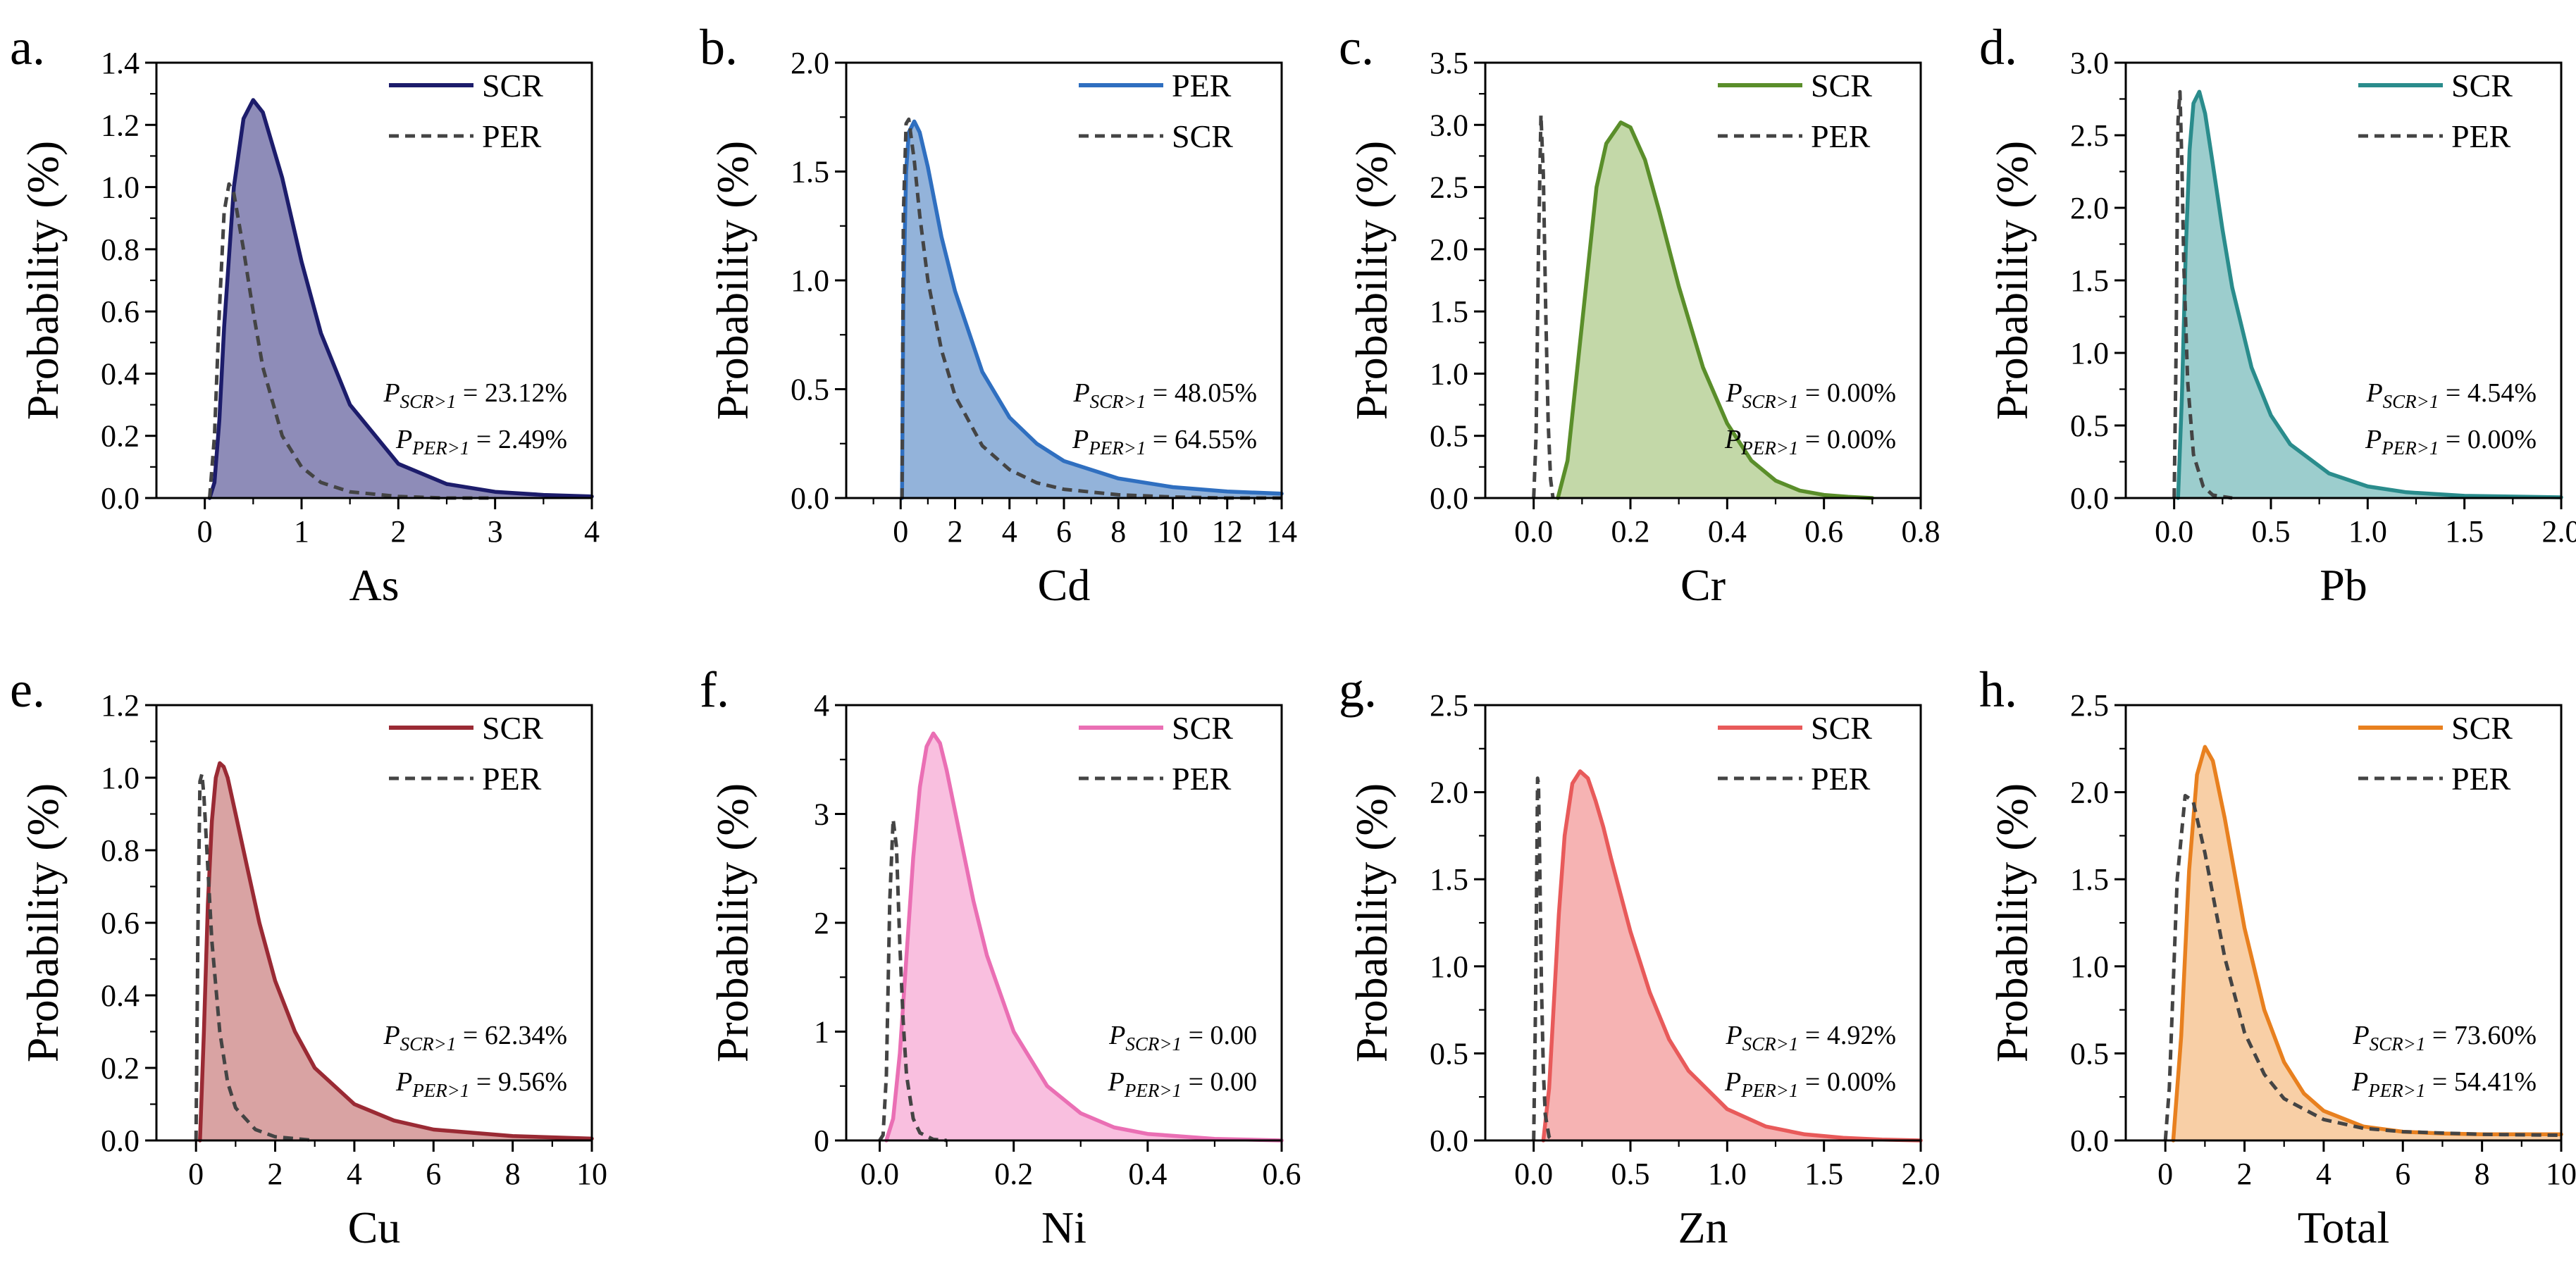 Image resolution: width=2576 pixels, height=1275 pixels. What do you see at coordinates (2343, 585) in the screenshot?
I see `x-axis-title: Pb` at bounding box center [2343, 585].